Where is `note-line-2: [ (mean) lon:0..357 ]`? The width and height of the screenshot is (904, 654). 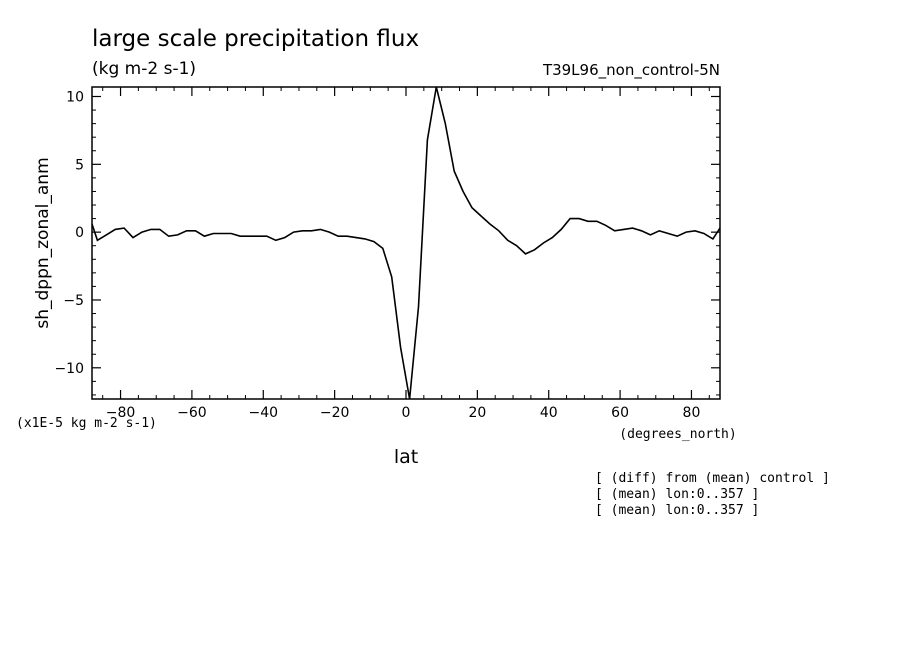
note-line-2: [ (mean) lon:0..357 ] is located at coordinates (677, 494).